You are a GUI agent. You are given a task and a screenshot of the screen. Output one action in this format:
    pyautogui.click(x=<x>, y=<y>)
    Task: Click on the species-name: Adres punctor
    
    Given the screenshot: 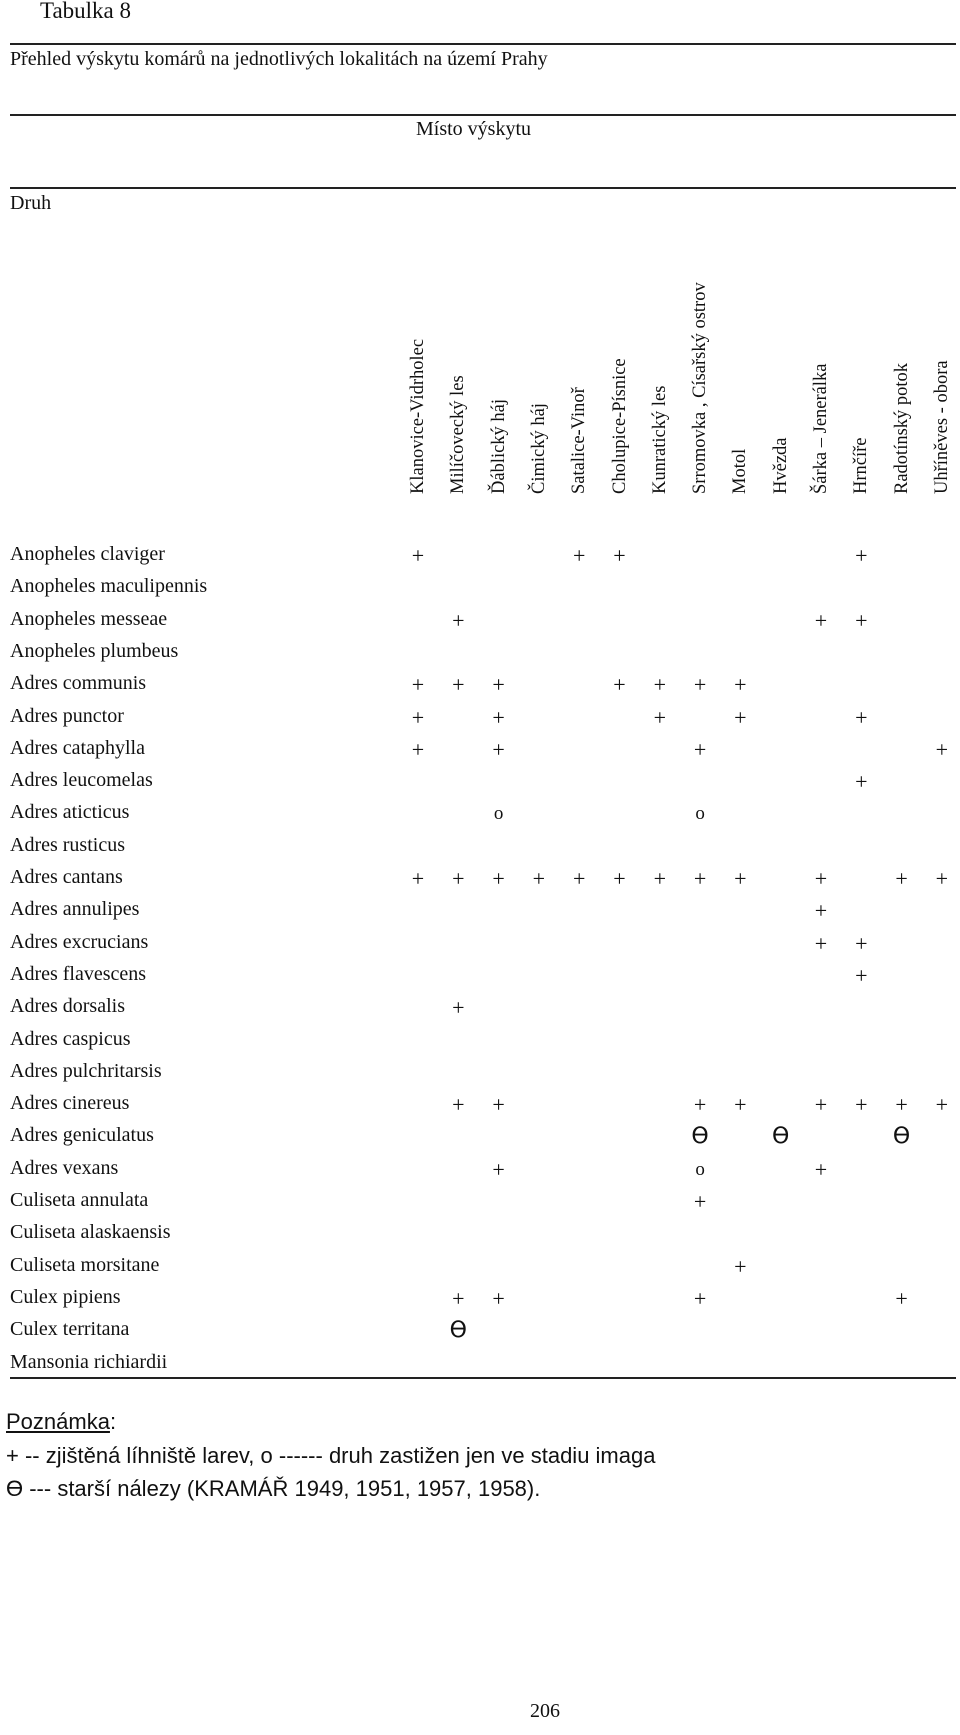 What is the action you would take?
    pyautogui.click(x=67, y=715)
    